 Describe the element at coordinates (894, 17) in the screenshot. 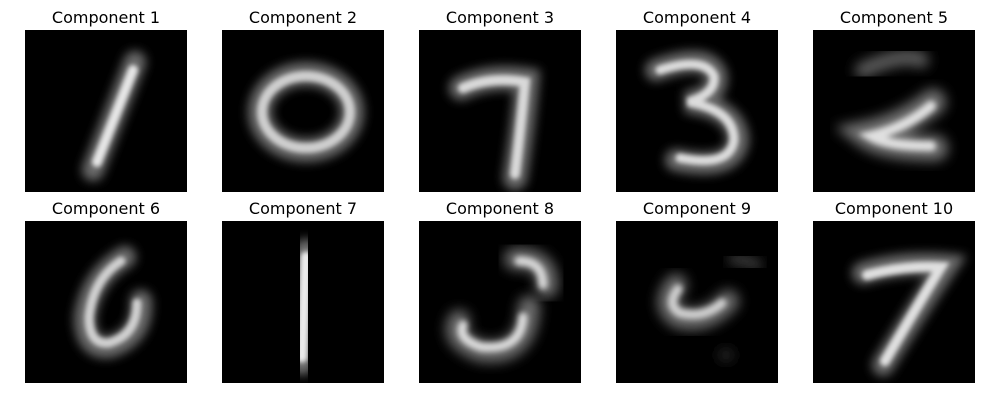

I see `panel-title: Component 5` at that location.